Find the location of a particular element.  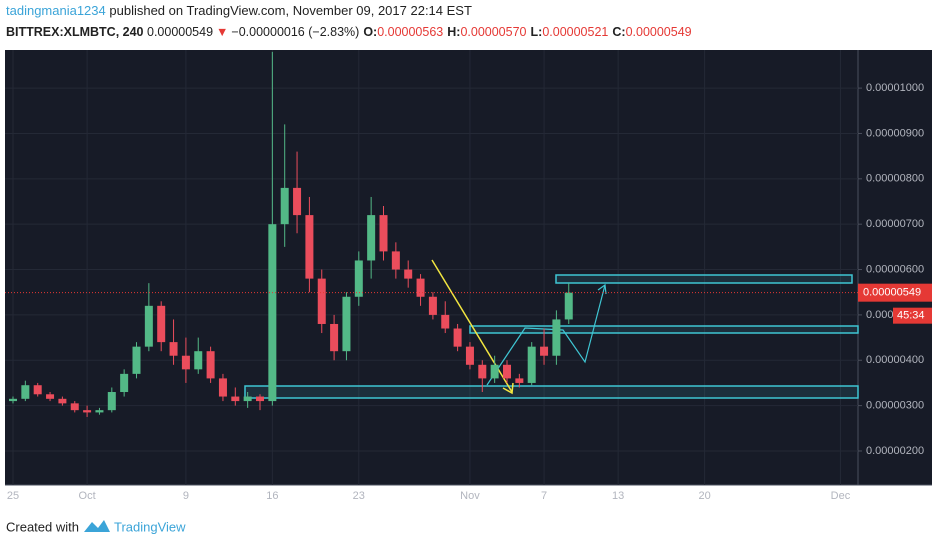

last-price-box is located at coordinates (895, 292).